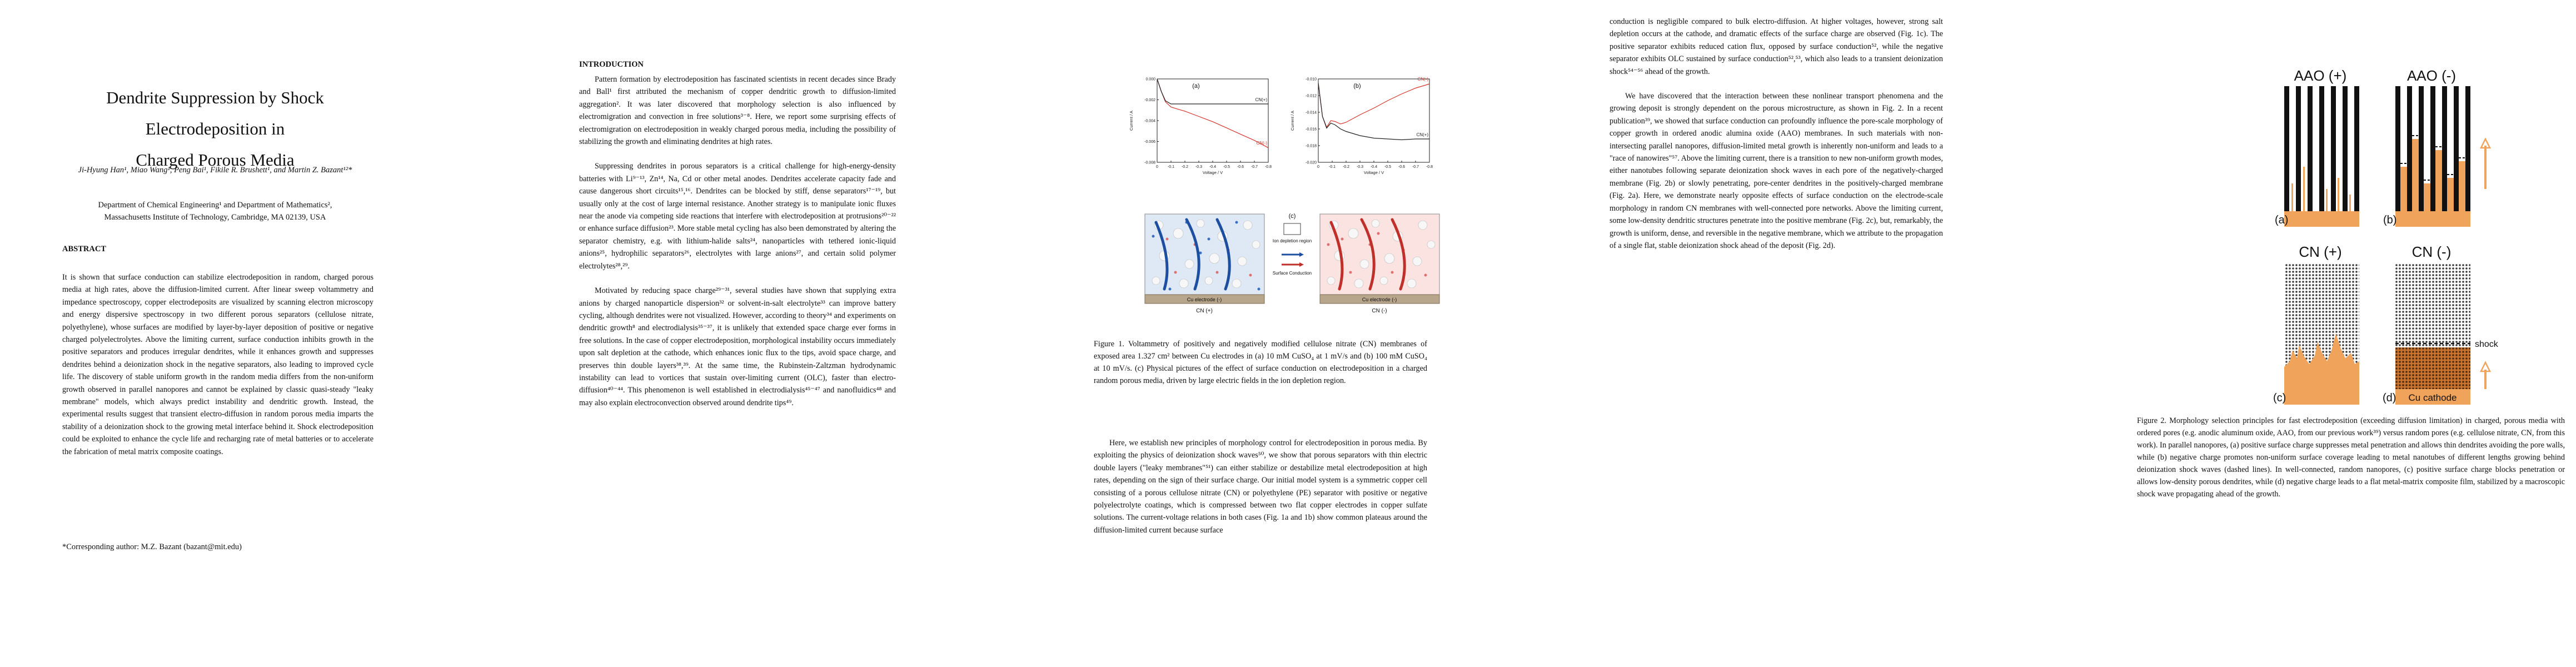 Image resolution: width=2576 pixels, height=667 pixels. I want to click on cn-positive-panel: (c), so click(2316, 334).